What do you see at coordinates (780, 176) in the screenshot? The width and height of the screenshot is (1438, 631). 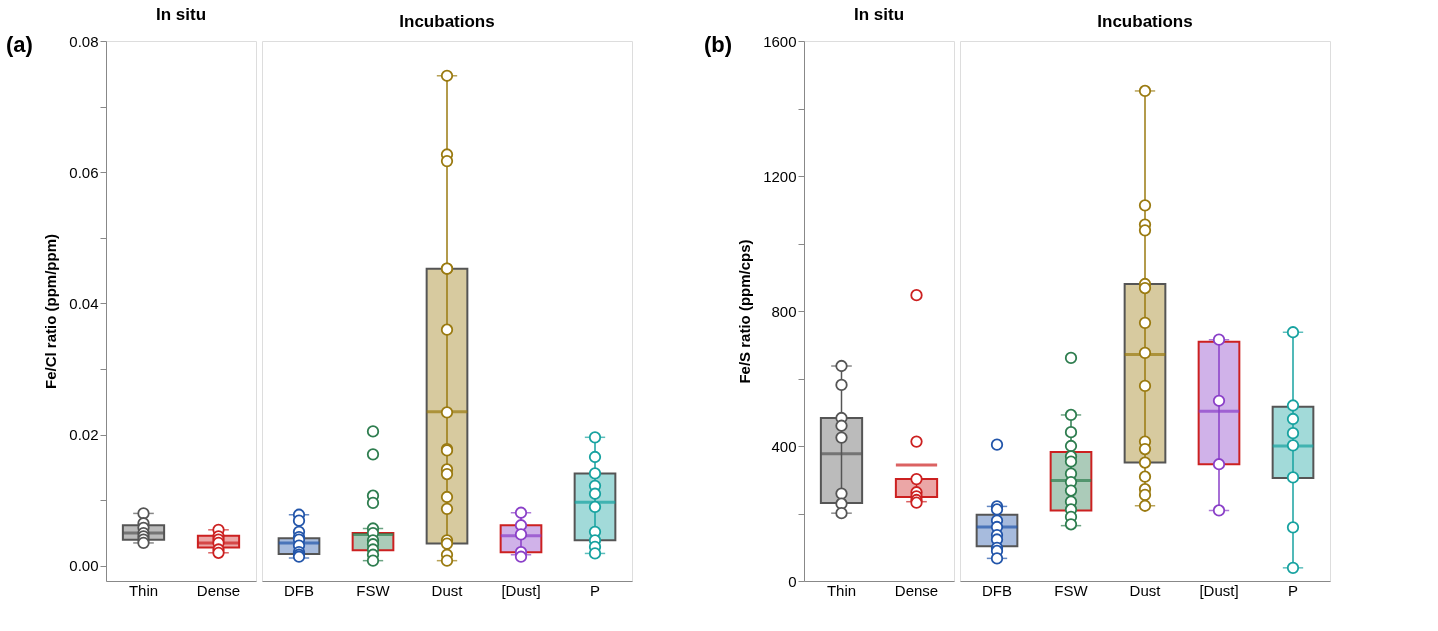 I see `y-tick-label: 1200` at bounding box center [780, 176].